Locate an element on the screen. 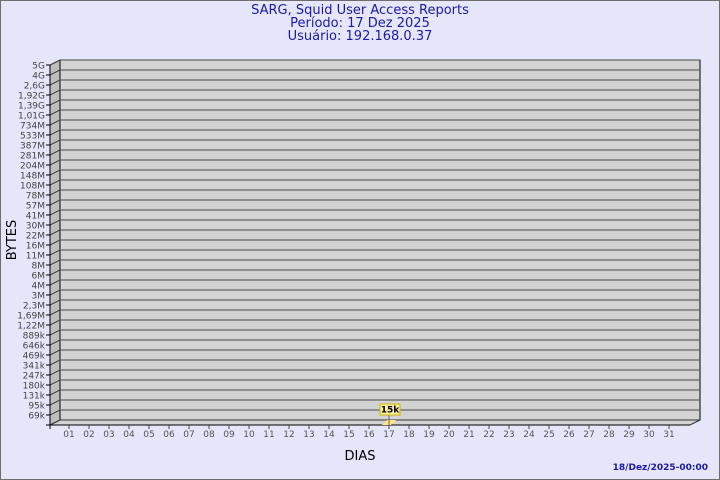 This screenshot has width=720, height=480. chart-subtitle-user: Usuário: 192.168.0.37 is located at coordinates (360, 36).